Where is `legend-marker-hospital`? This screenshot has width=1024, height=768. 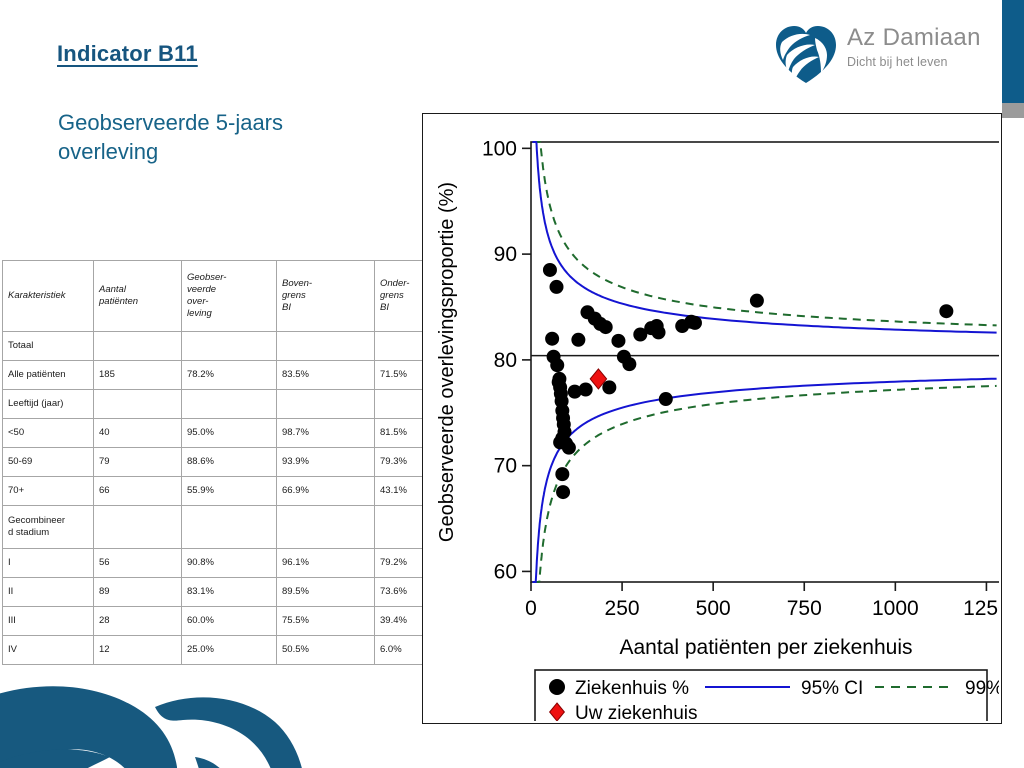
legend-marker-hospital is located at coordinates (557, 687).